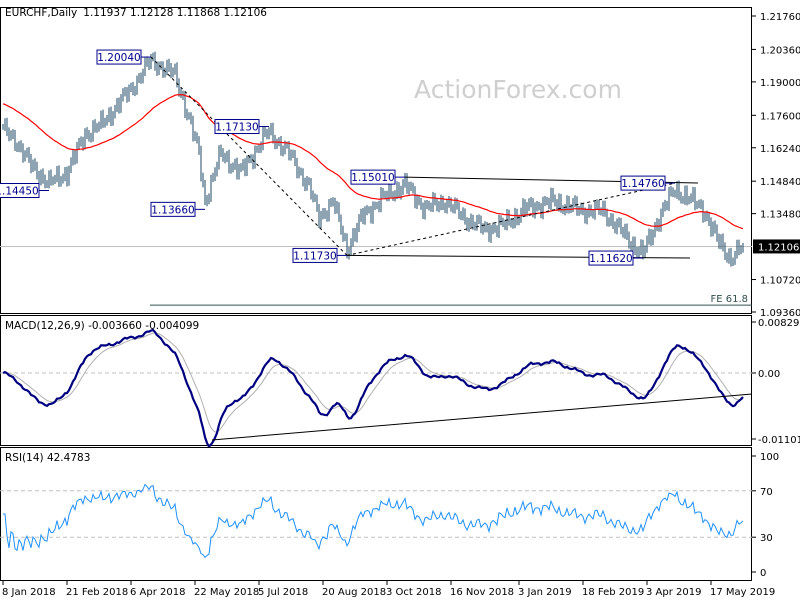 The width and height of the screenshot is (800, 604). What do you see at coordinates (249, 156) in the screenshot?
I see `projection-dashed-line` at bounding box center [249, 156].